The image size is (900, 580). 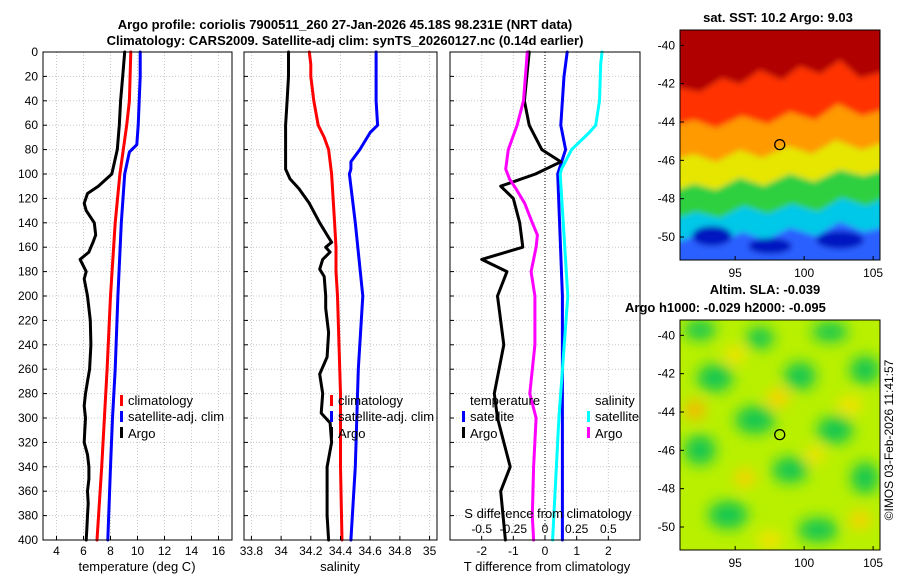 What do you see at coordinates (667, 335) in the screenshot?
I see `map-y-tick-label: -40` at bounding box center [667, 335].